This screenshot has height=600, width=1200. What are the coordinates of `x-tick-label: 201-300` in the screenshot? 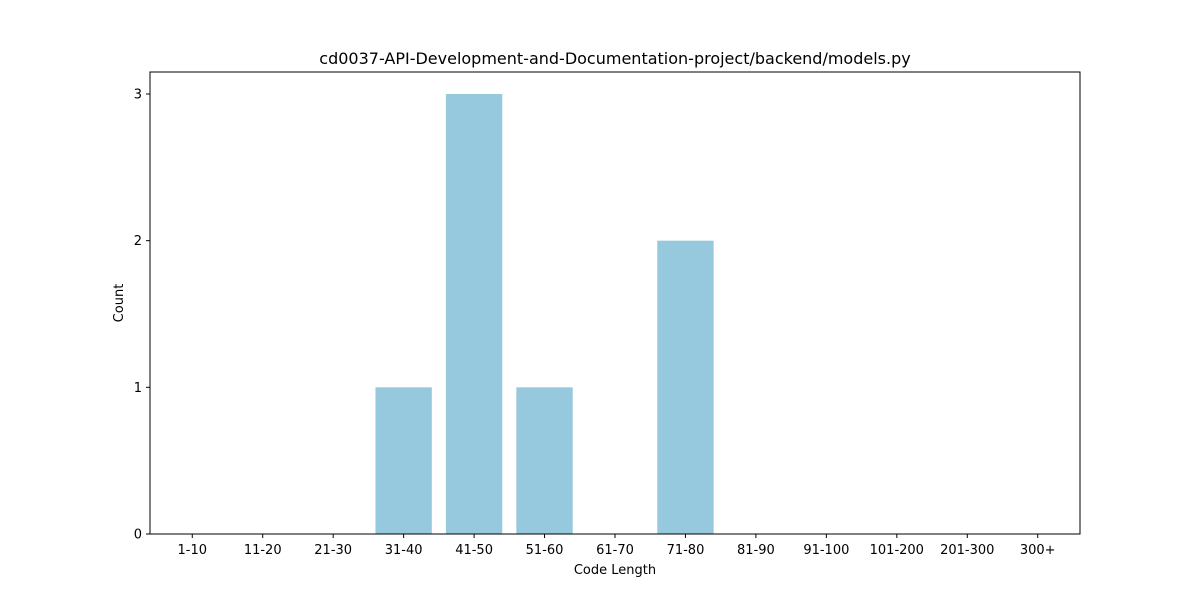 It's located at (967, 550).